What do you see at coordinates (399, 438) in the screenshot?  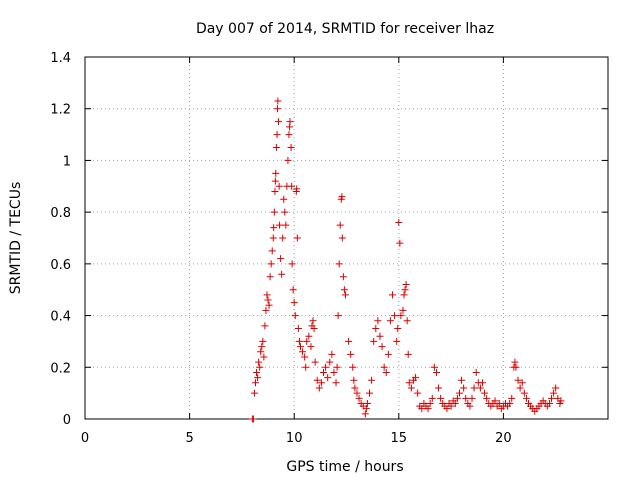 I see `x-tick-label: 15` at bounding box center [399, 438].